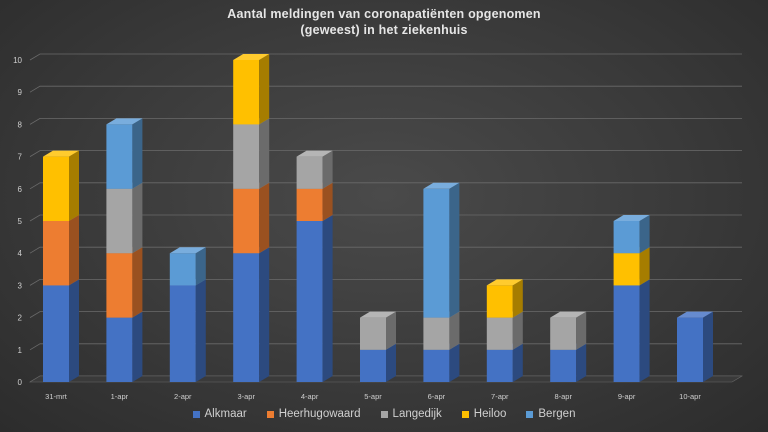  What do you see at coordinates (417, 414) in the screenshot?
I see `legend-label: Langedijk` at bounding box center [417, 414].